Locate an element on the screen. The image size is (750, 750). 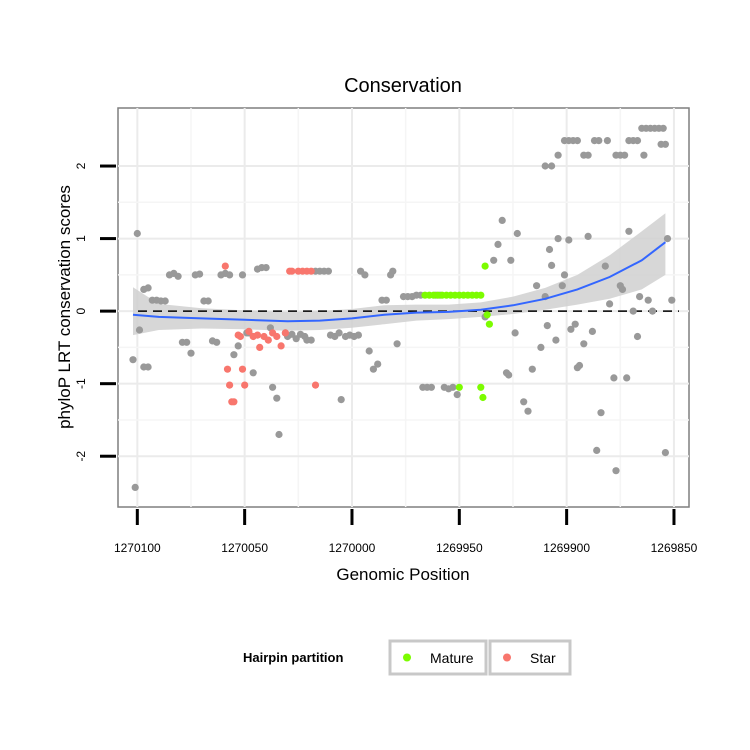
y-tick-label: 0 is located at coordinates (81, 310).